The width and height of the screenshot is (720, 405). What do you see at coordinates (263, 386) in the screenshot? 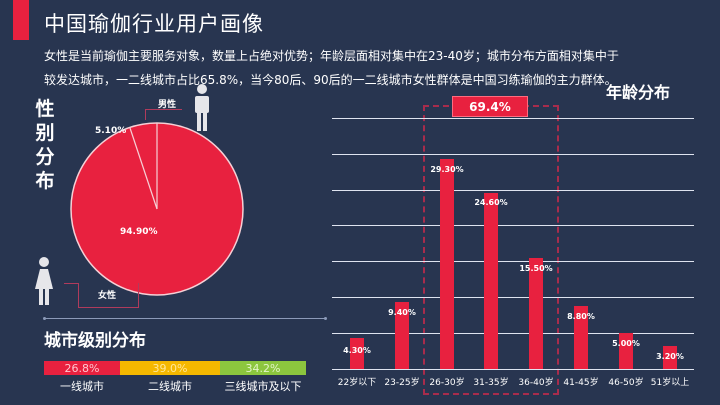
I see `city-label-tier3: 三线城市及以下` at bounding box center [263, 386].